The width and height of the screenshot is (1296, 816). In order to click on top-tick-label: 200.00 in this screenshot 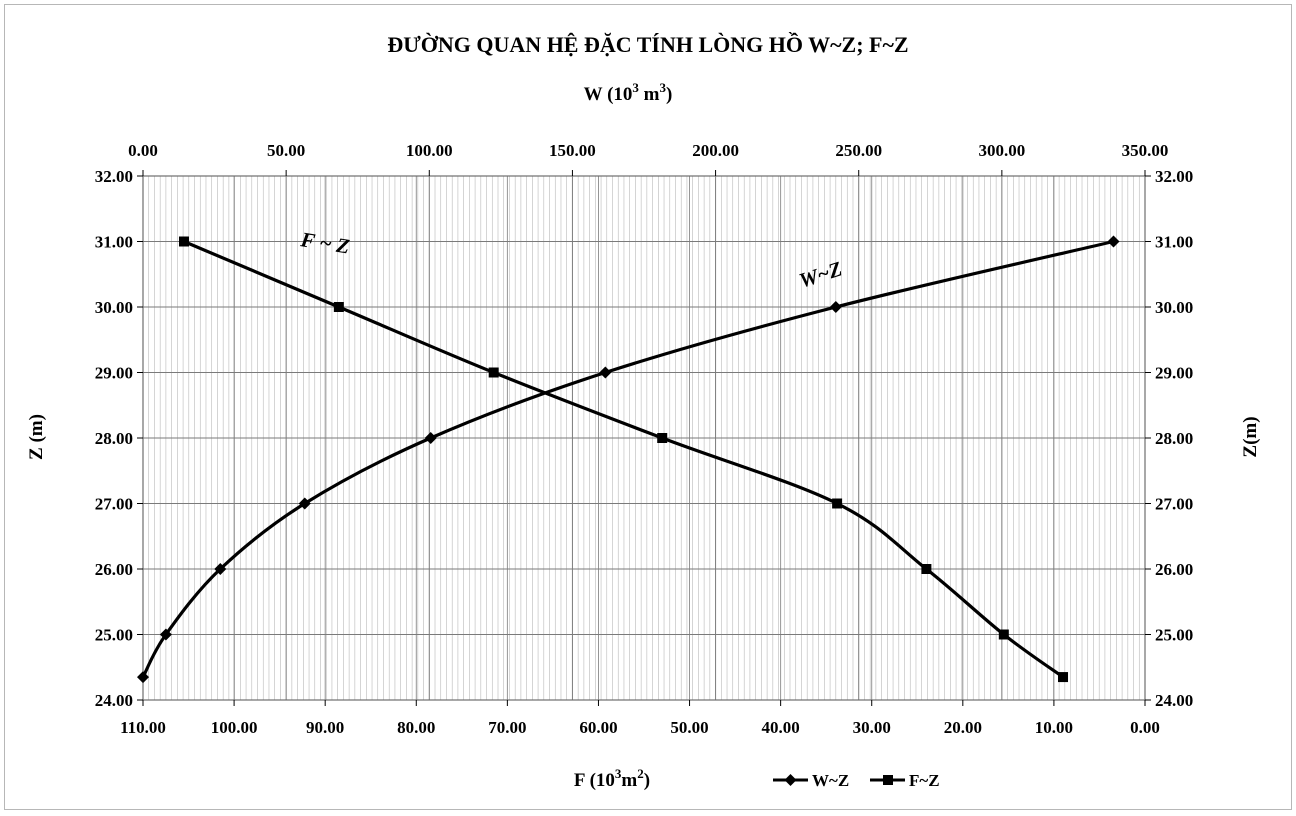, I will do `click(715, 150)`.